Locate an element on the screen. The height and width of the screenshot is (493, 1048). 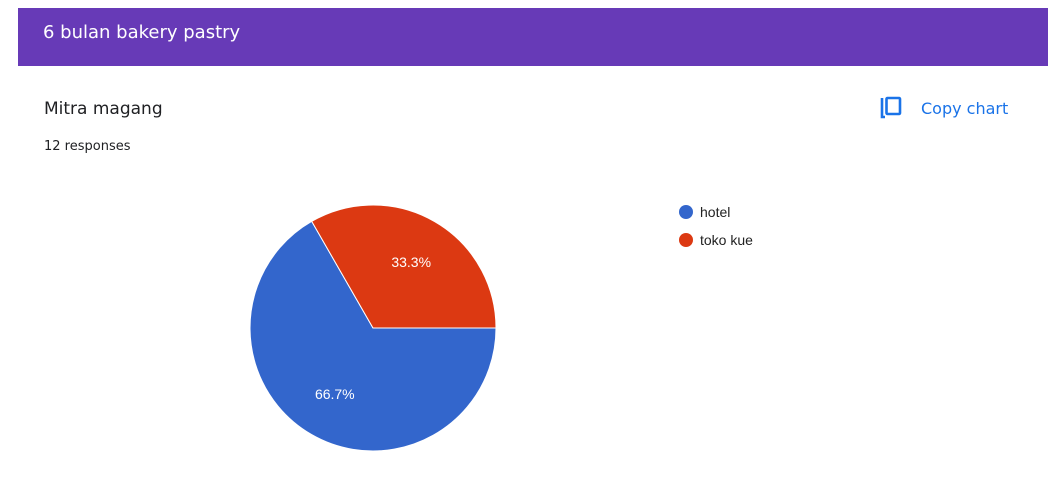
form-header-bar: 6 bulan bakery pastry is located at coordinates (533, 37).